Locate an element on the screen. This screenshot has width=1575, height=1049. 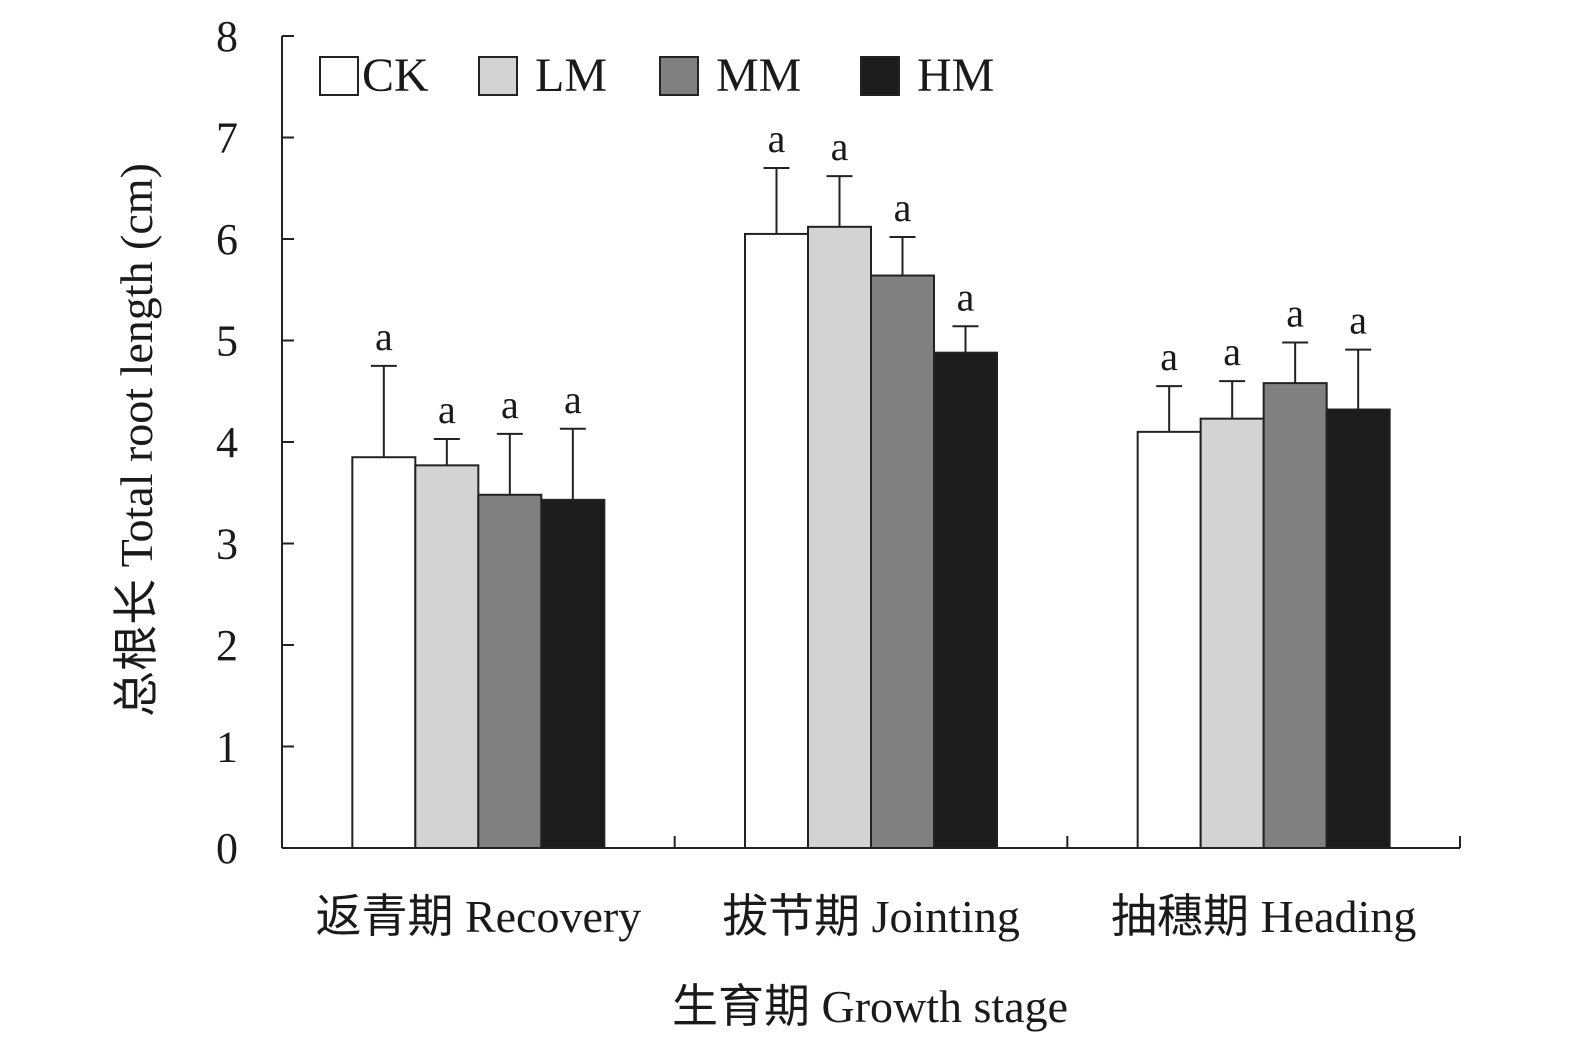
y-tick-label: 6 is located at coordinates (227, 239).